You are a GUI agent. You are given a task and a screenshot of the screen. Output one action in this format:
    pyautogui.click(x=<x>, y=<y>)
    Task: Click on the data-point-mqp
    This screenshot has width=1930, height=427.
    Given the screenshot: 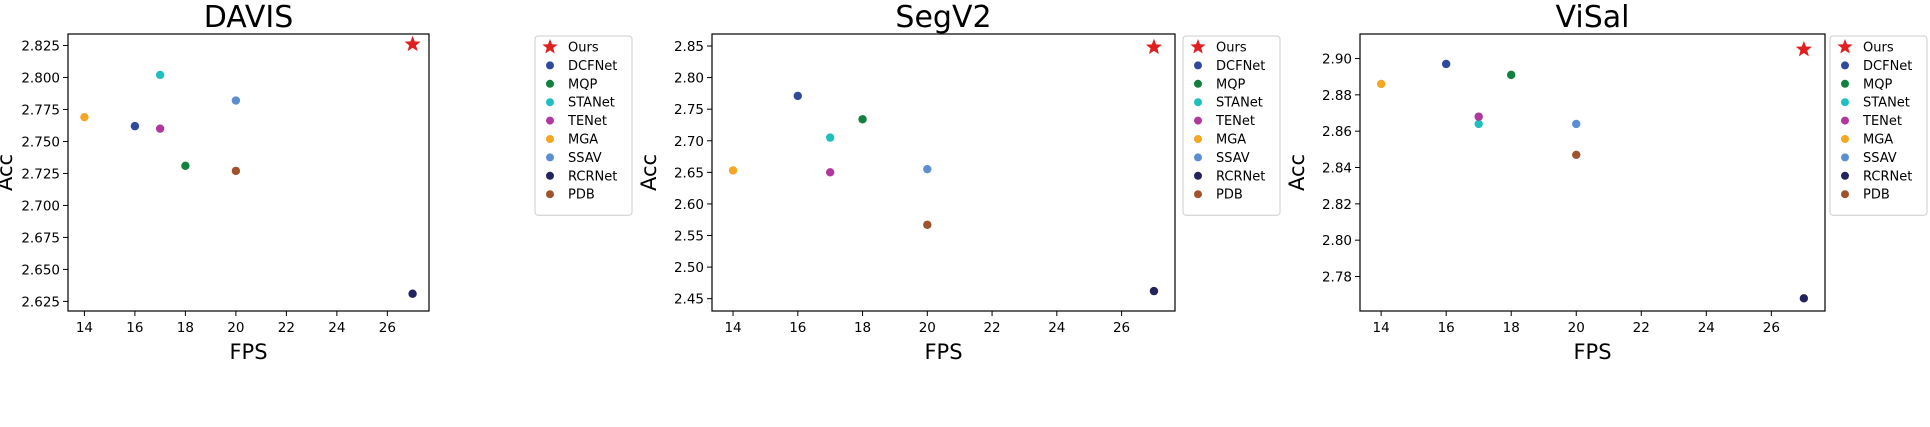 What is the action you would take?
    pyautogui.click(x=1511, y=75)
    